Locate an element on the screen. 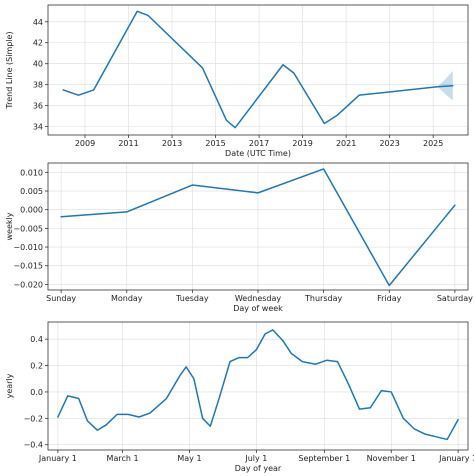 This screenshot has width=474, height=476. trend-xtick-label-8: 2025 is located at coordinates (433, 143).